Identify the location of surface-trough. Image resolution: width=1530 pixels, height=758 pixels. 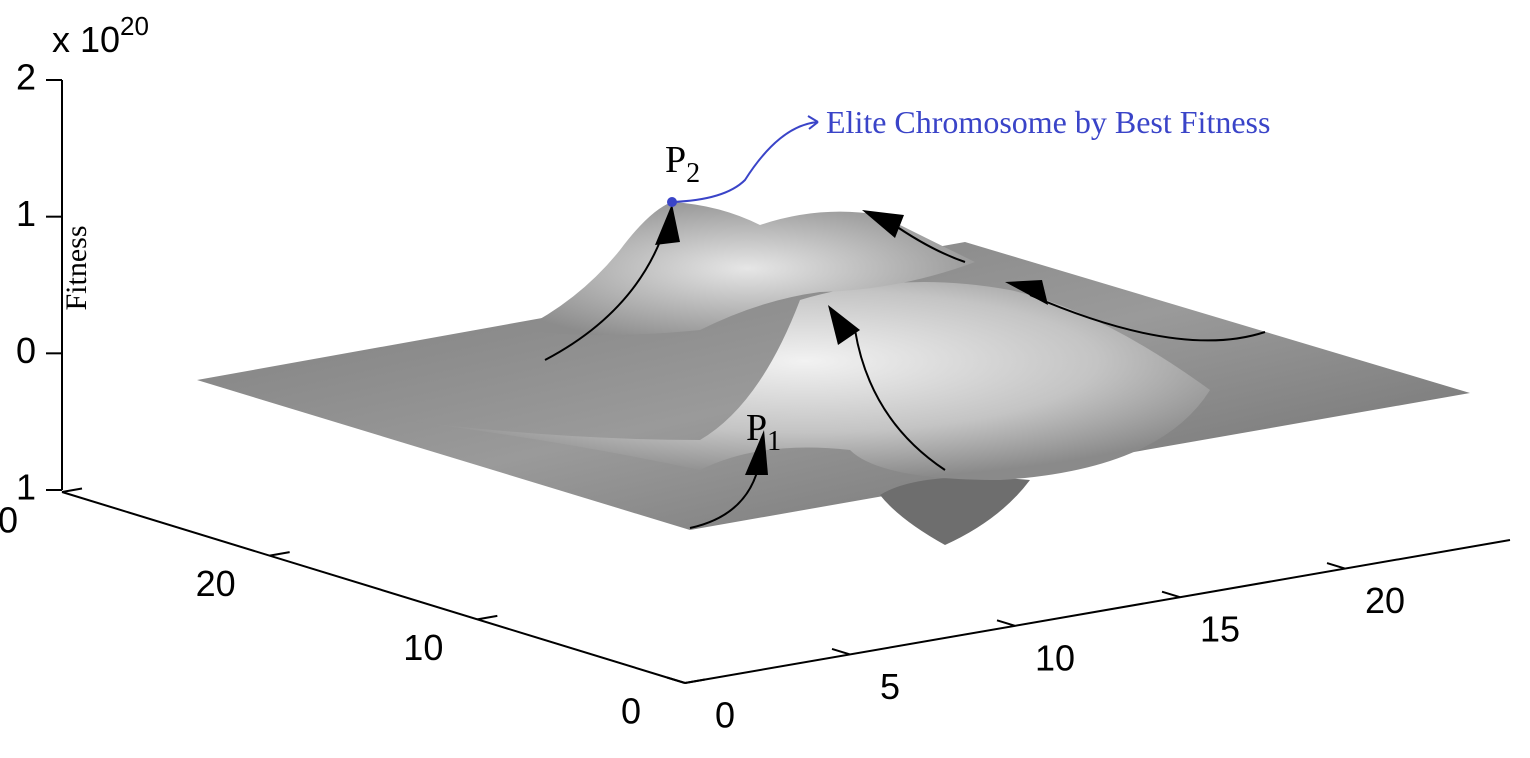
(955, 511).